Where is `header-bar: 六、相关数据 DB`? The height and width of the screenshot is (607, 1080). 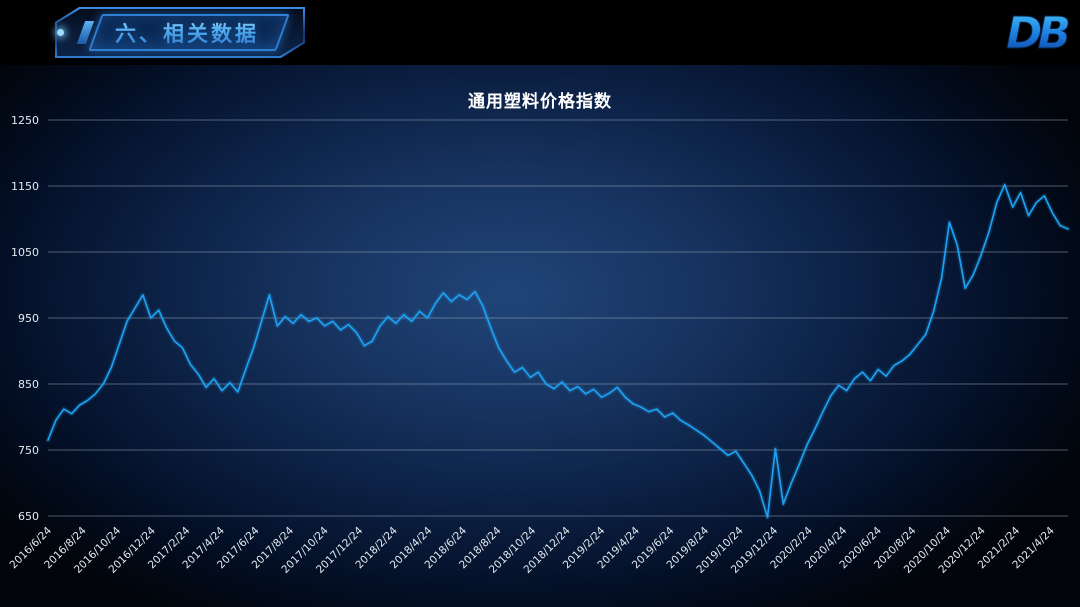
header-bar: 六、相关数据 DB is located at coordinates (540, 32).